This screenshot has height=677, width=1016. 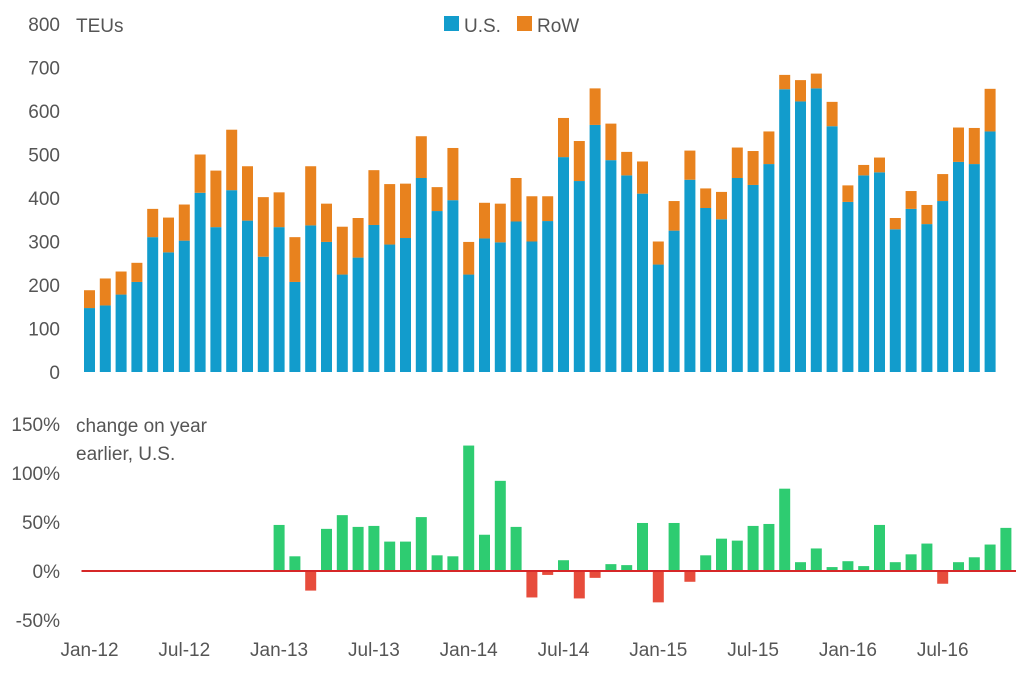 I want to click on top-y-axis-label: TEUs, so click(x=100, y=26).